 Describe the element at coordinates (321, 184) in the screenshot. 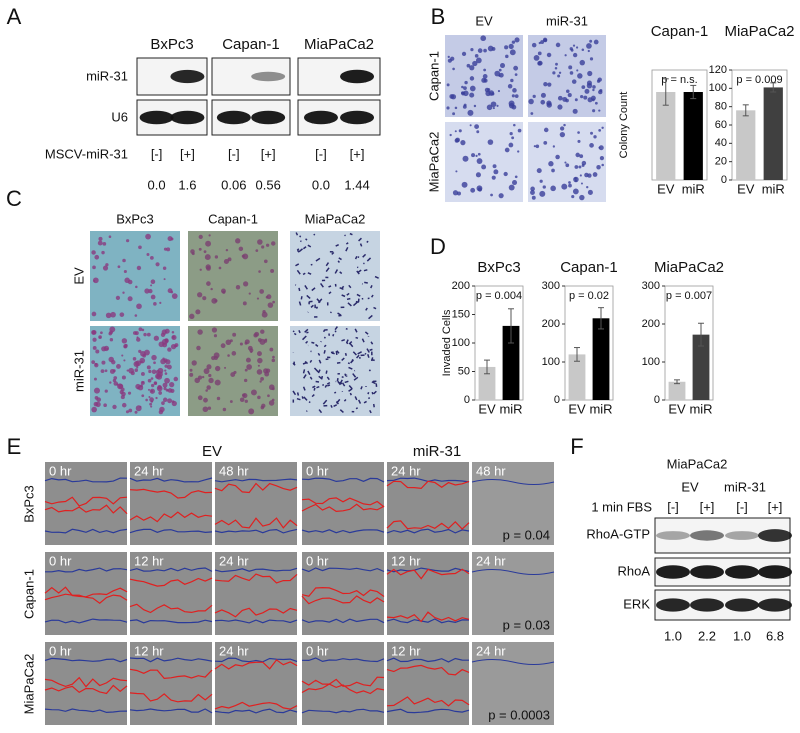

I see `quantification: 0.0` at that location.